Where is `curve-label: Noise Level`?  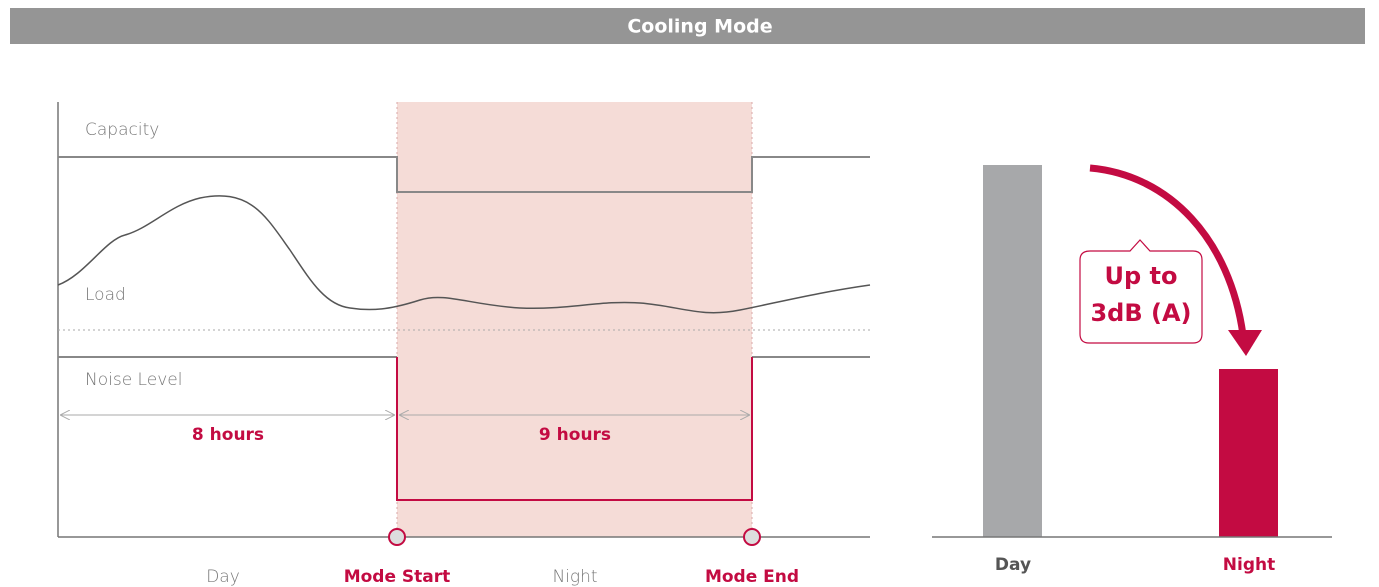 curve-label: Noise Level is located at coordinates (133, 380).